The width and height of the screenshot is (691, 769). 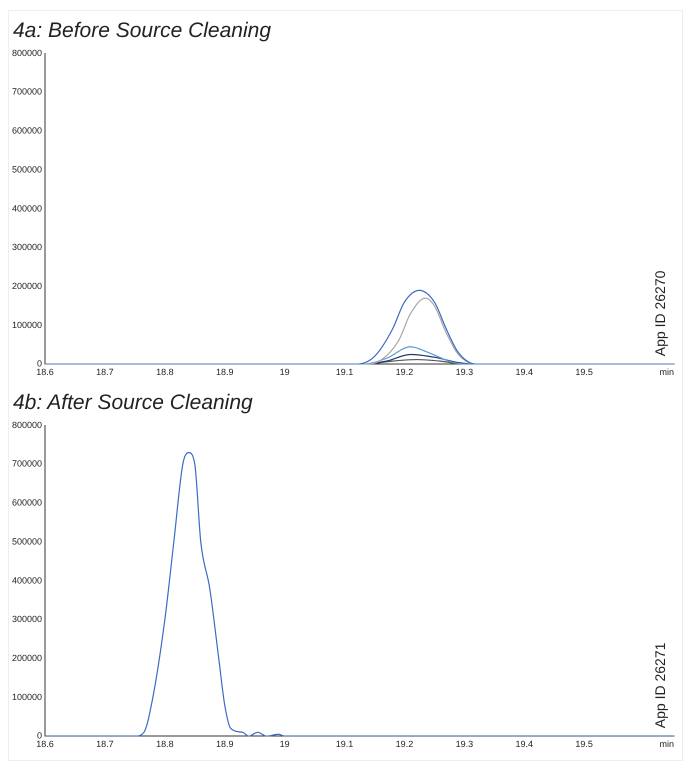 What do you see at coordinates (660, 313) in the screenshot?
I see `annotation: App ID 26270` at bounding box center [660, 313].